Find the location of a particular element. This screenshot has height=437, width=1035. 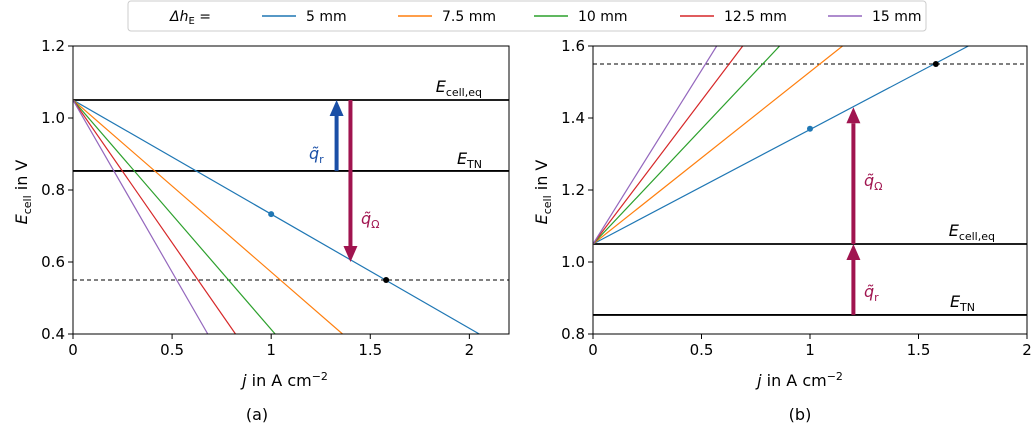

legend: ΔhE = 5 mm 7.5 mm 10 mm 12.5 mm 15 mm is located at coordinates (527, 16).